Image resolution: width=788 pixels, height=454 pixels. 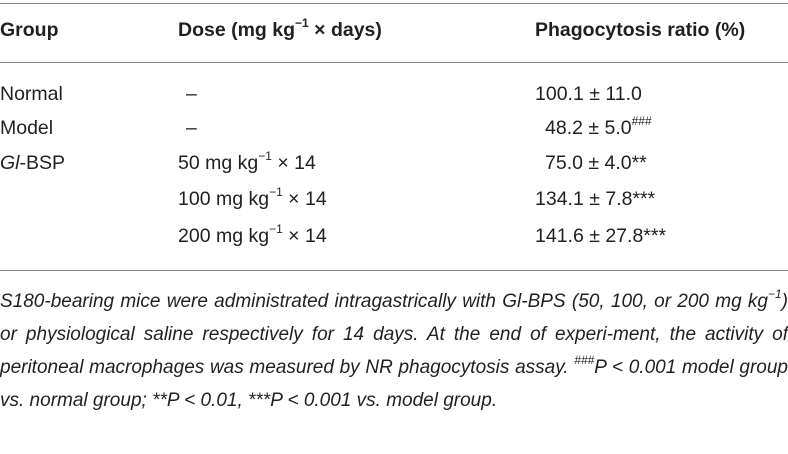 I want to click on row-1-ratio: 100.1 ± 11.0, so click(x=588, y=94).